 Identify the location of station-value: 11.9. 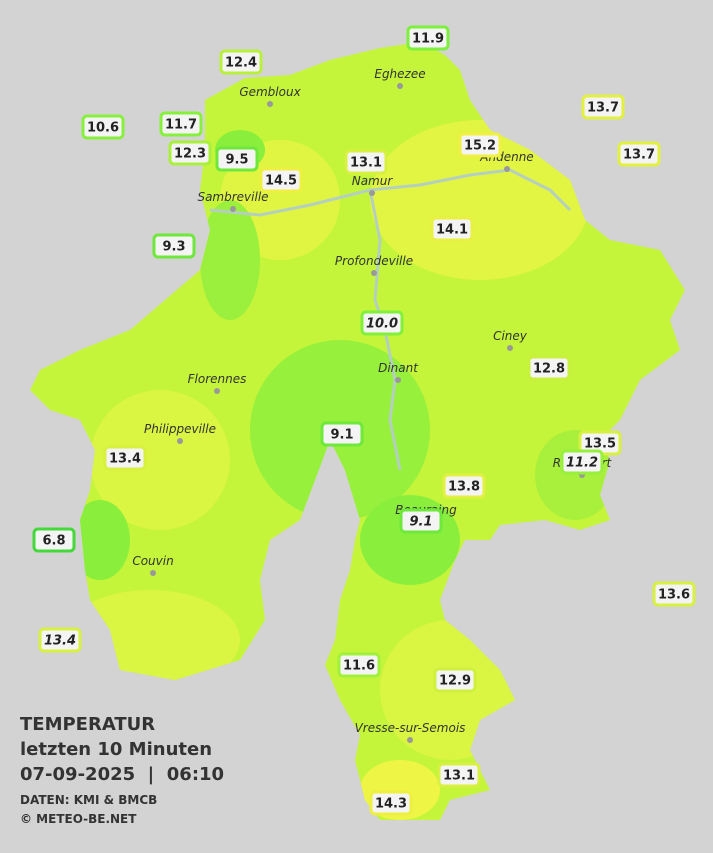
(428, 39).